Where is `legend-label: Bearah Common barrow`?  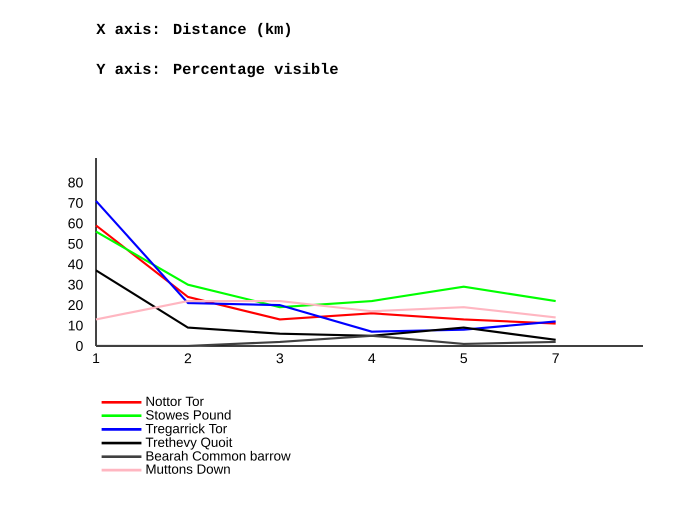 legend-label: Bearah Common barrow is located at coordinates (218, 455).